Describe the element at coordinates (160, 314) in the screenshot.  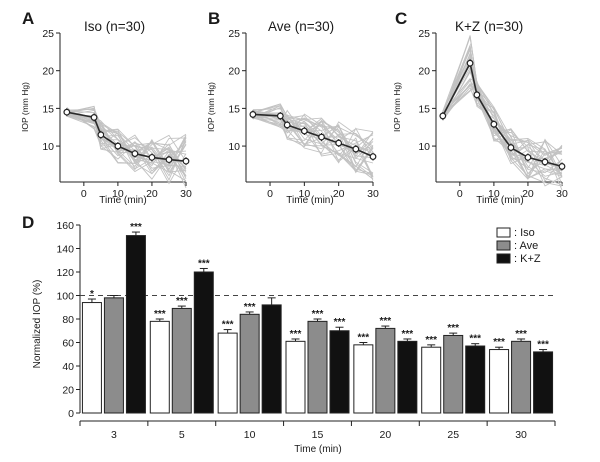
I see `panel-d-significance-0-1: ***` at that location.